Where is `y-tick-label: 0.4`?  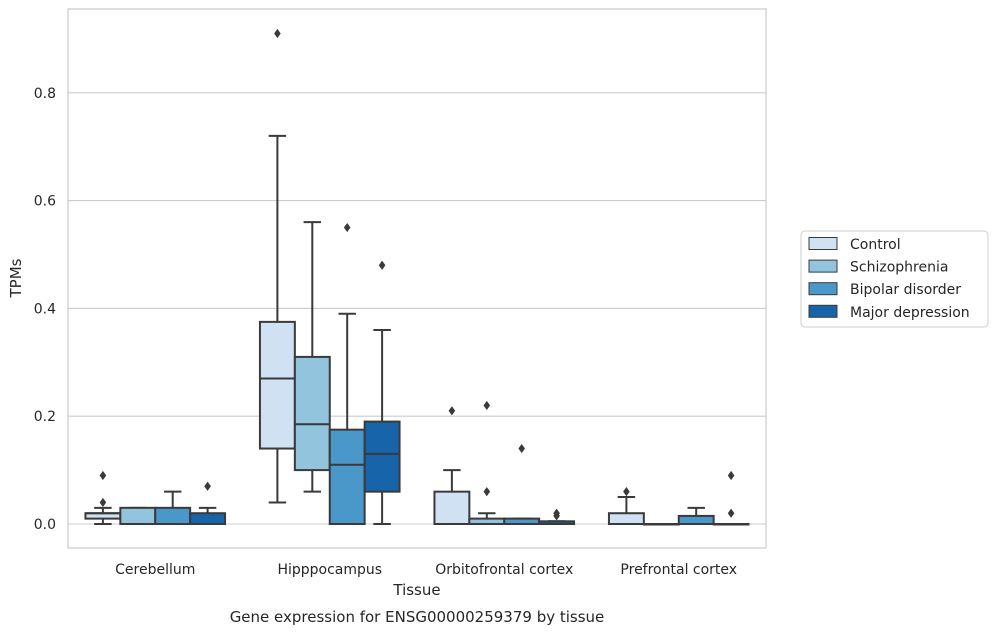 y-tick-label: 0.4 is located at coordinates (45, 309).